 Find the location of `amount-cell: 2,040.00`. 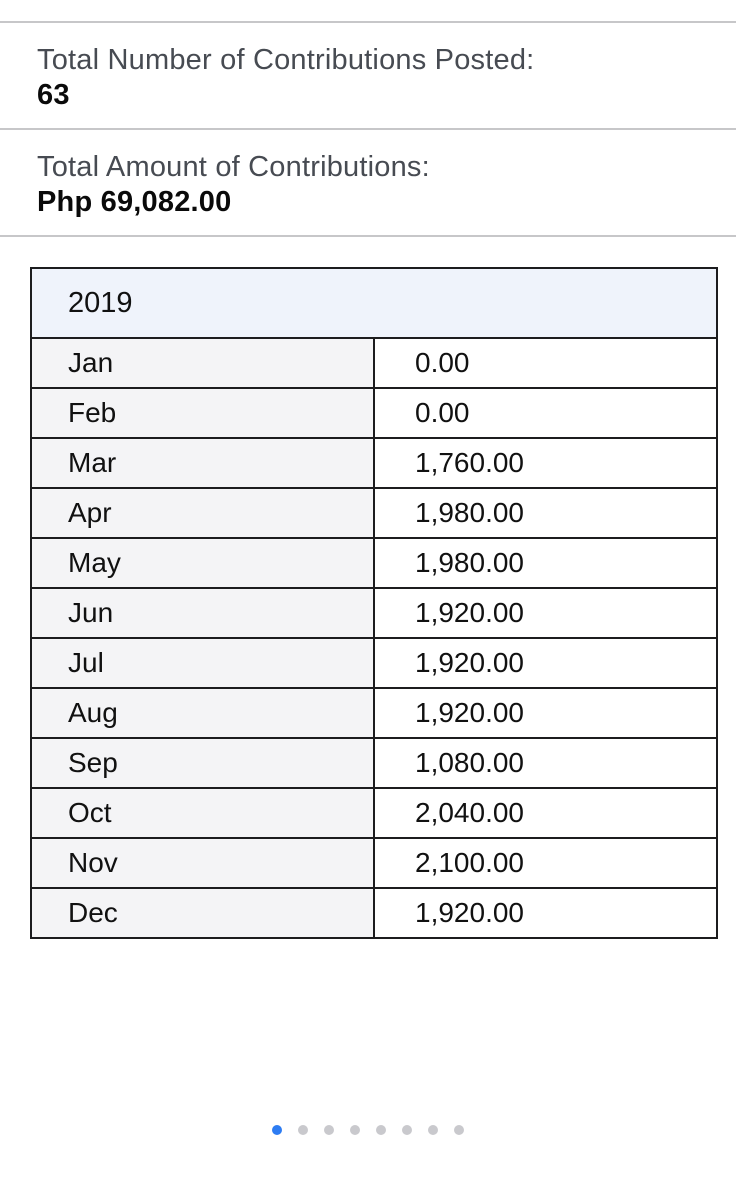

amount-cell: 2,040.00 is located at coordinates (545, 813).